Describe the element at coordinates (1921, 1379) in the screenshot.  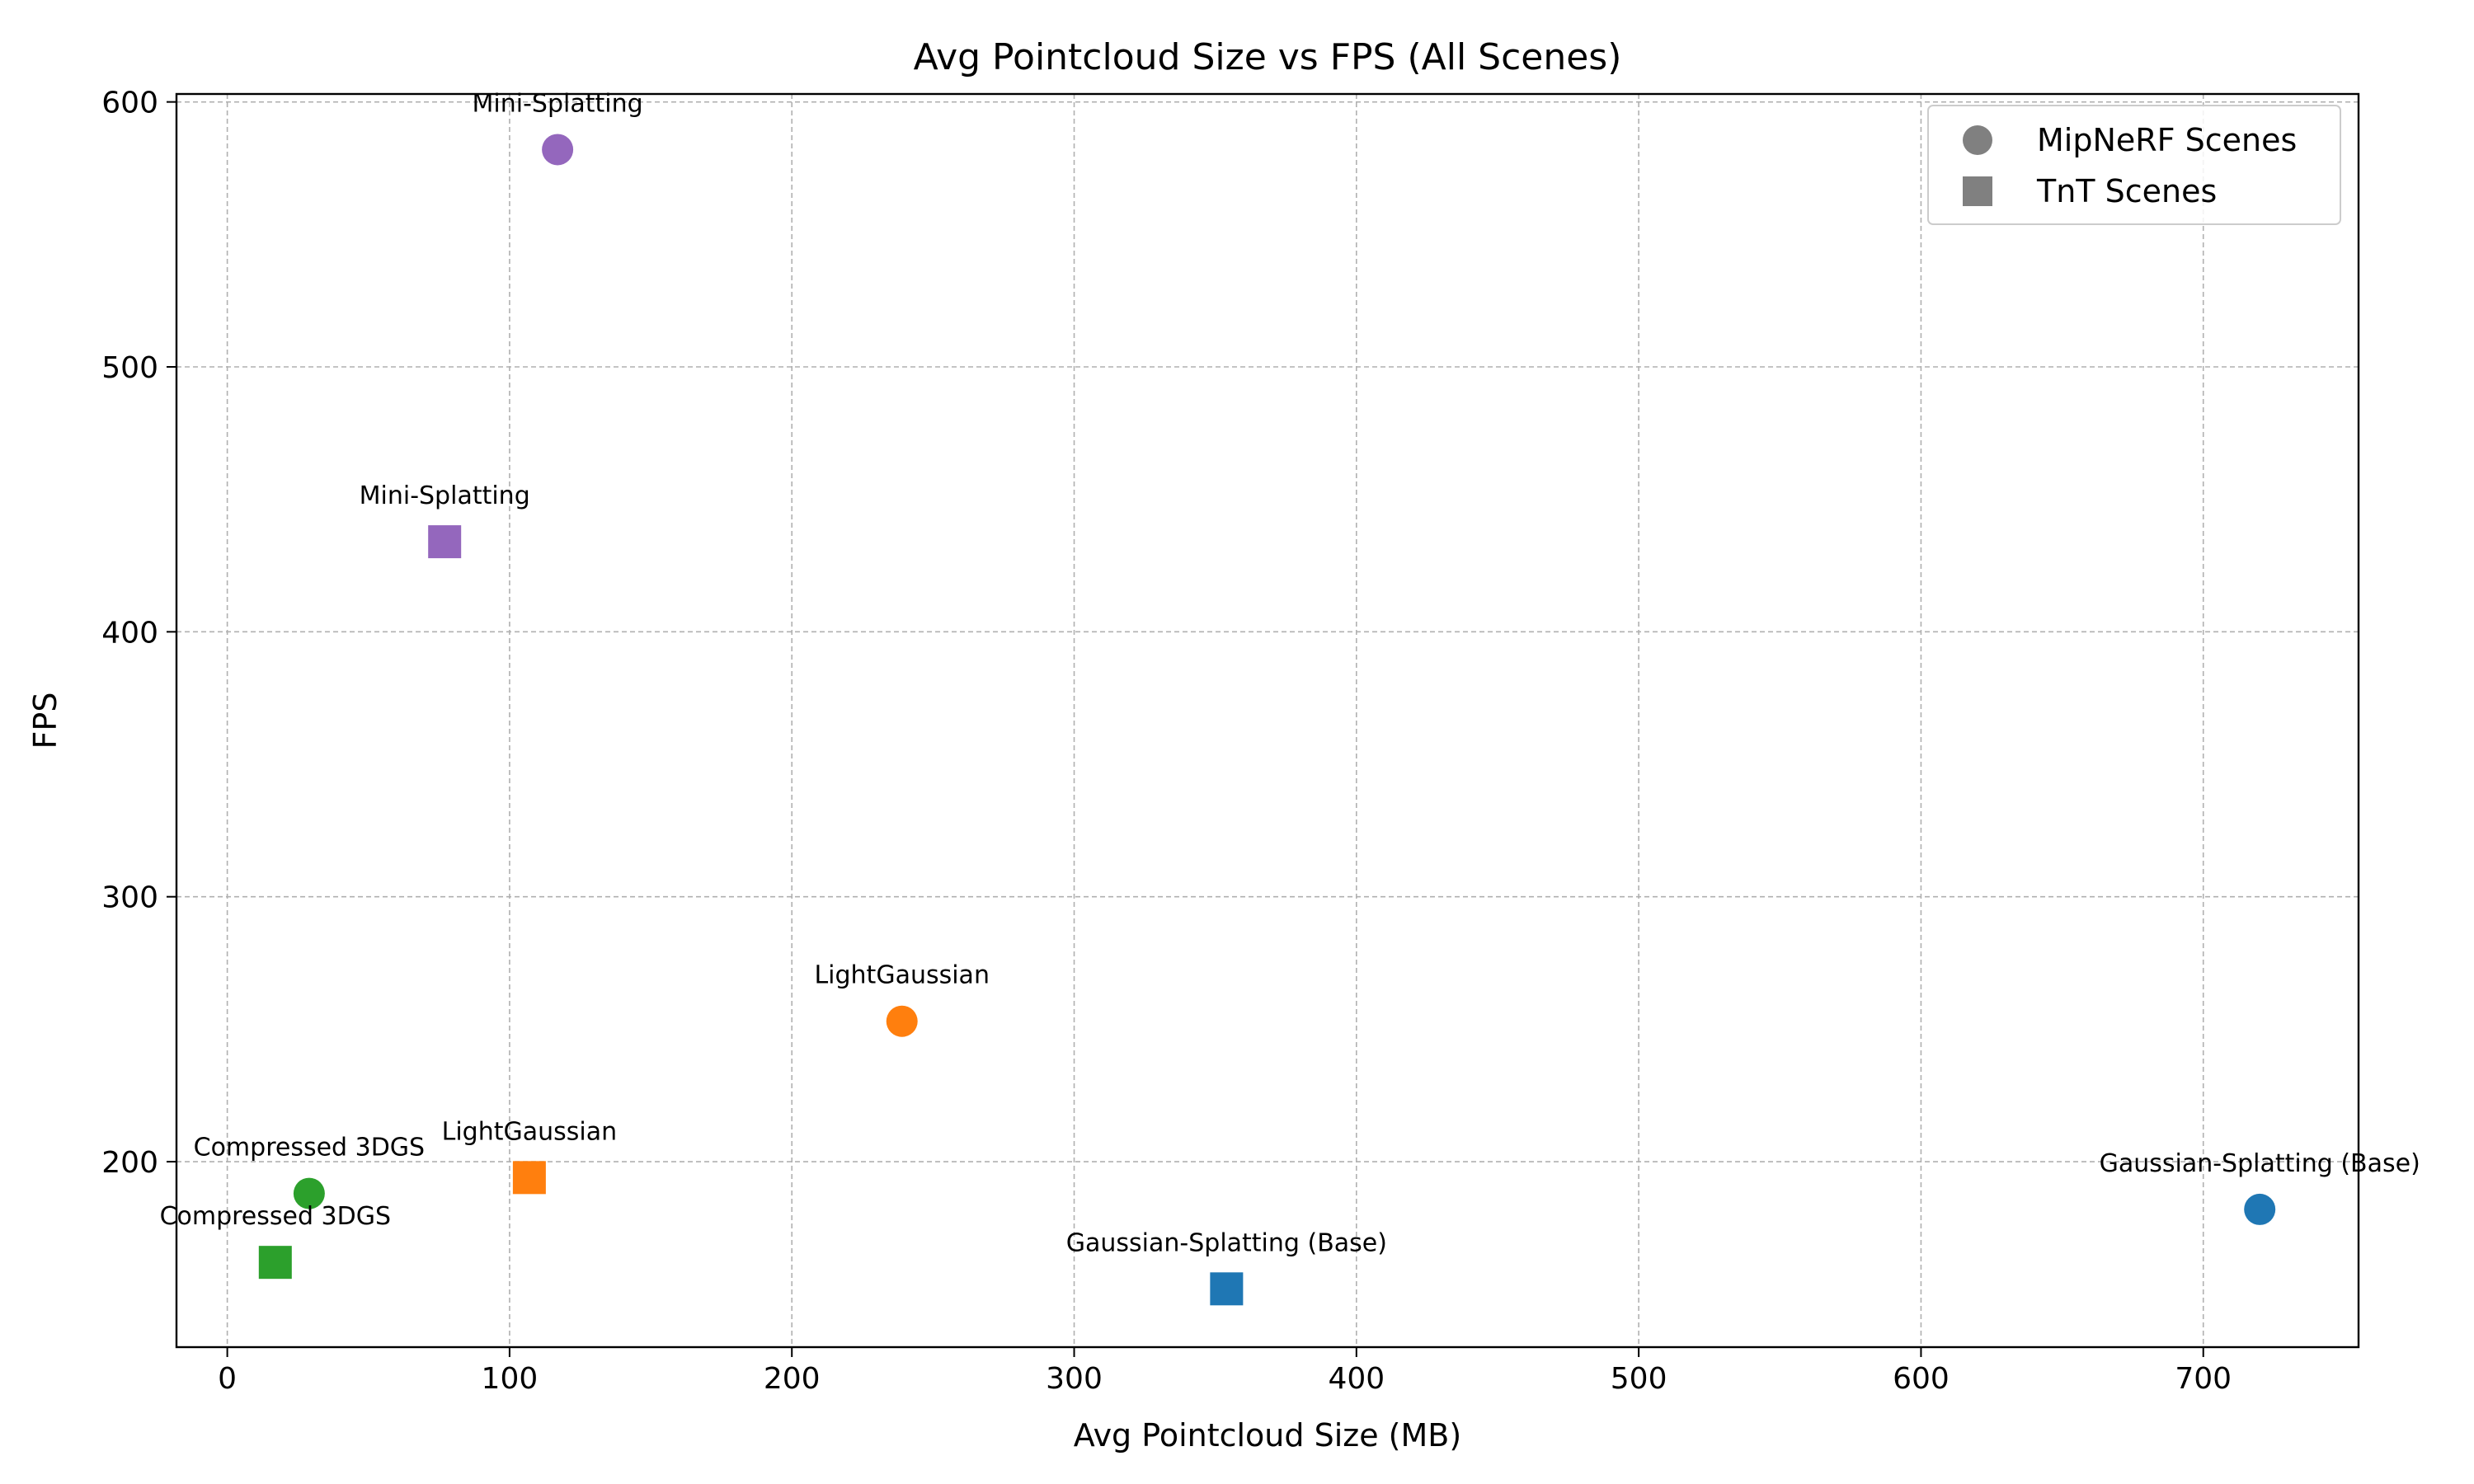
I see `x-tick-label: 600` at that location.